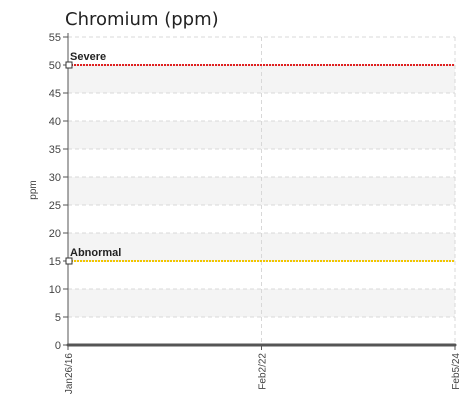 The width and height of the screenshot is (474, 403). Describe the element at coordinates (58, 346) in the screenshot. I see `y-tick-label: 0` at that location.